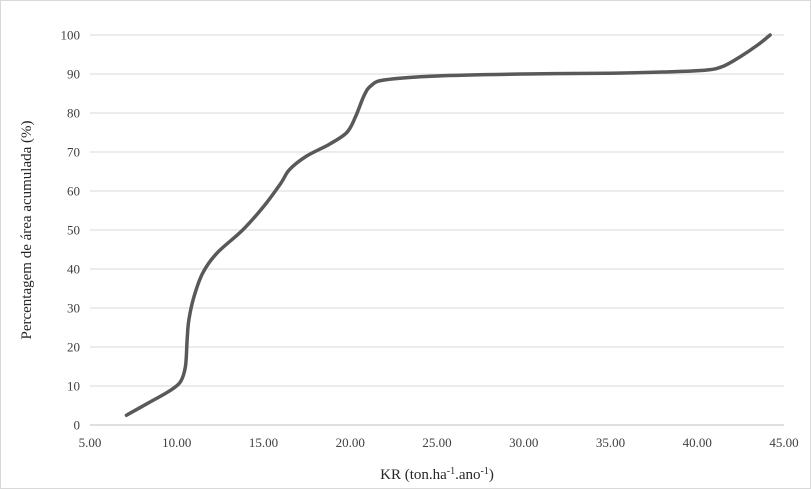 This screenshot has height=489, width=811. What do you see at coordinates (176, 442) in the screenshot?
I see `x-tick-label: 10.00` at bounding box center [176, 442].